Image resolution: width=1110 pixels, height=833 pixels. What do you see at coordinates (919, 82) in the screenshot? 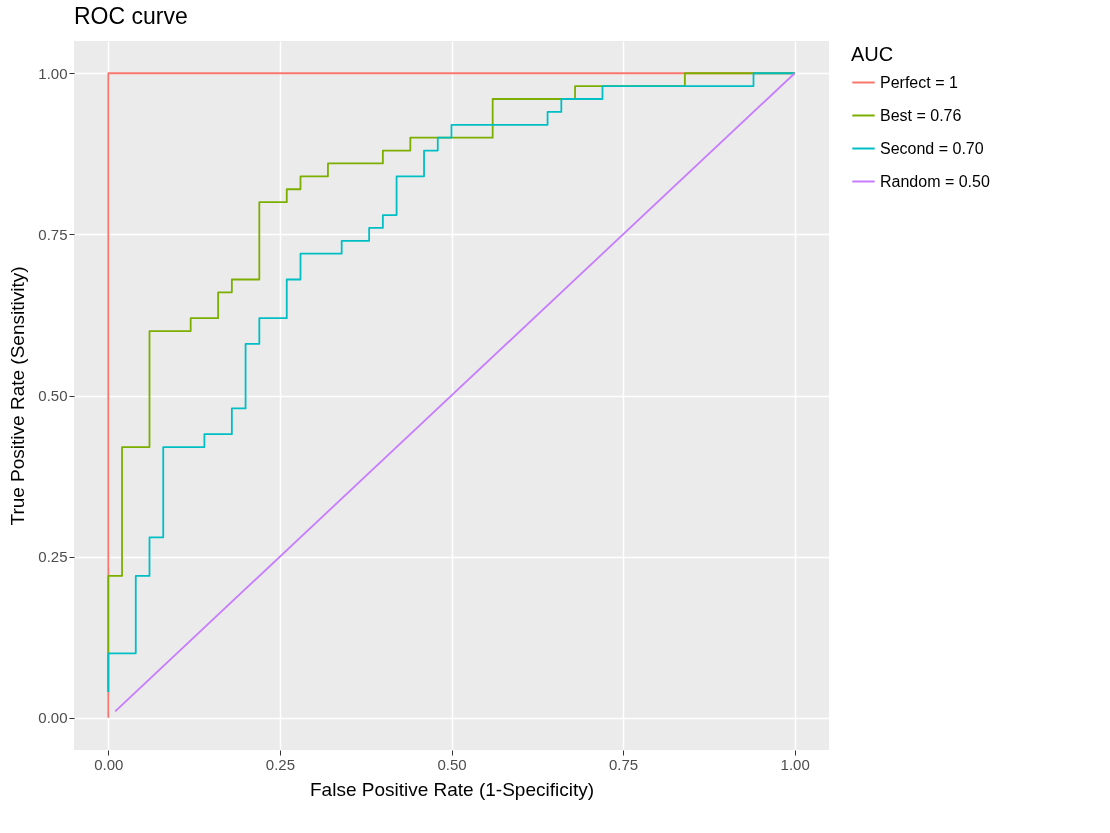
I see `legend-label: Perfect = 1` at bounding box center [919, 82].